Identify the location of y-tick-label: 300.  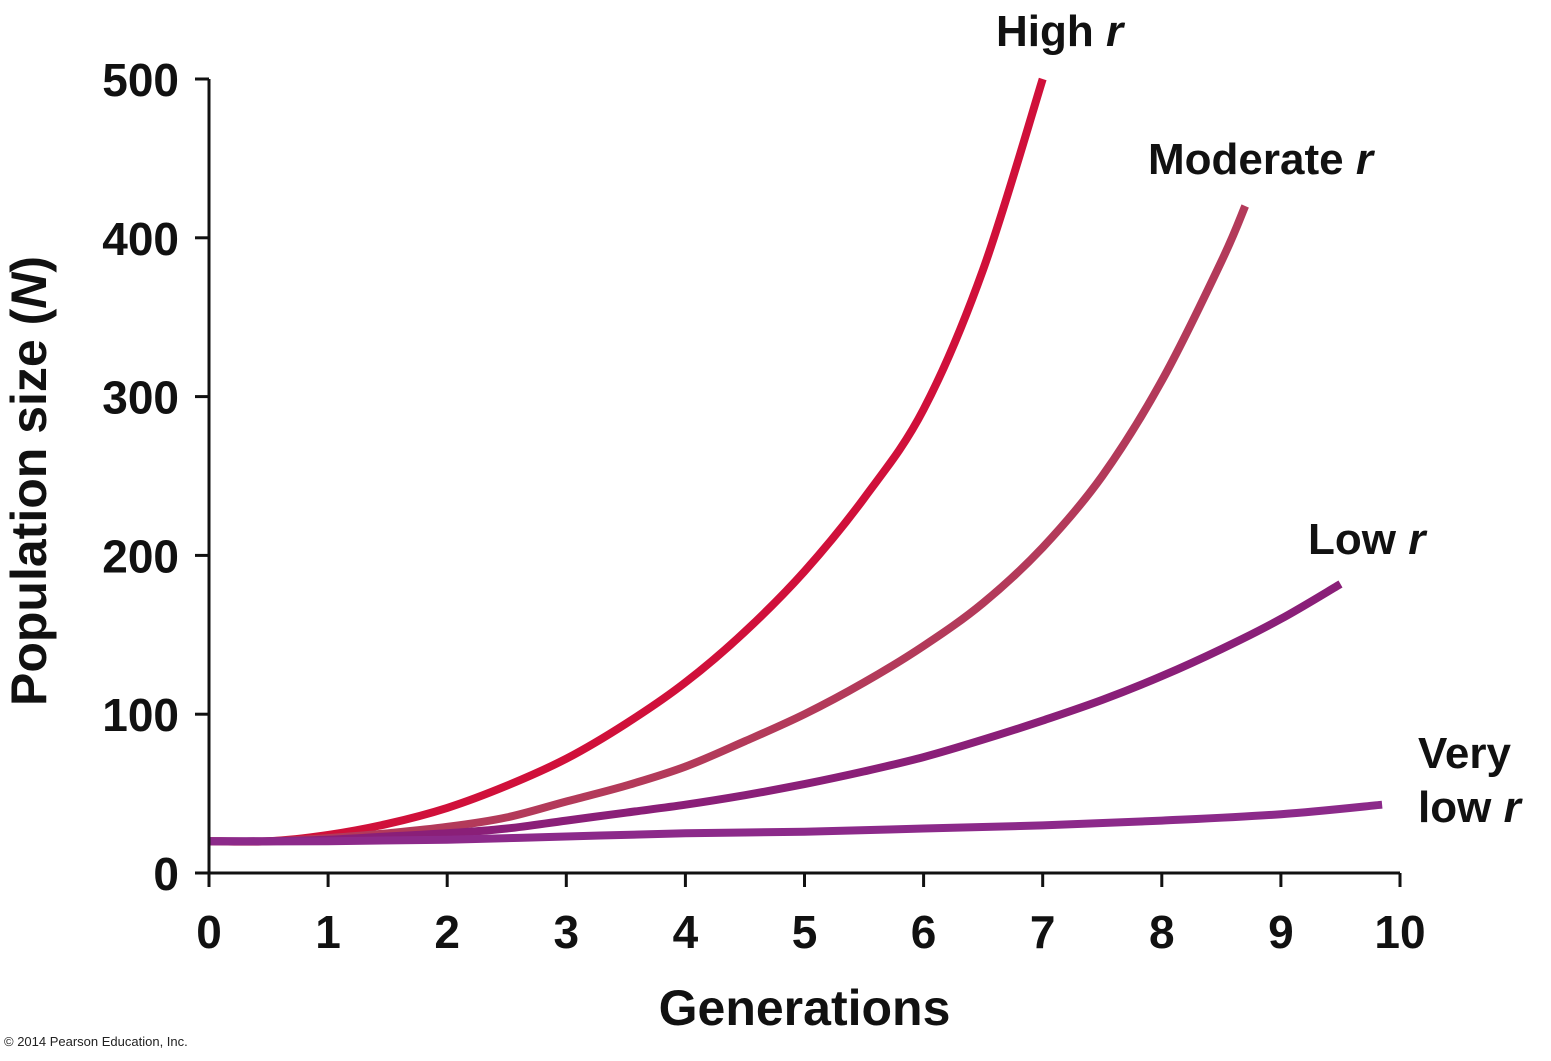
(140, 398).